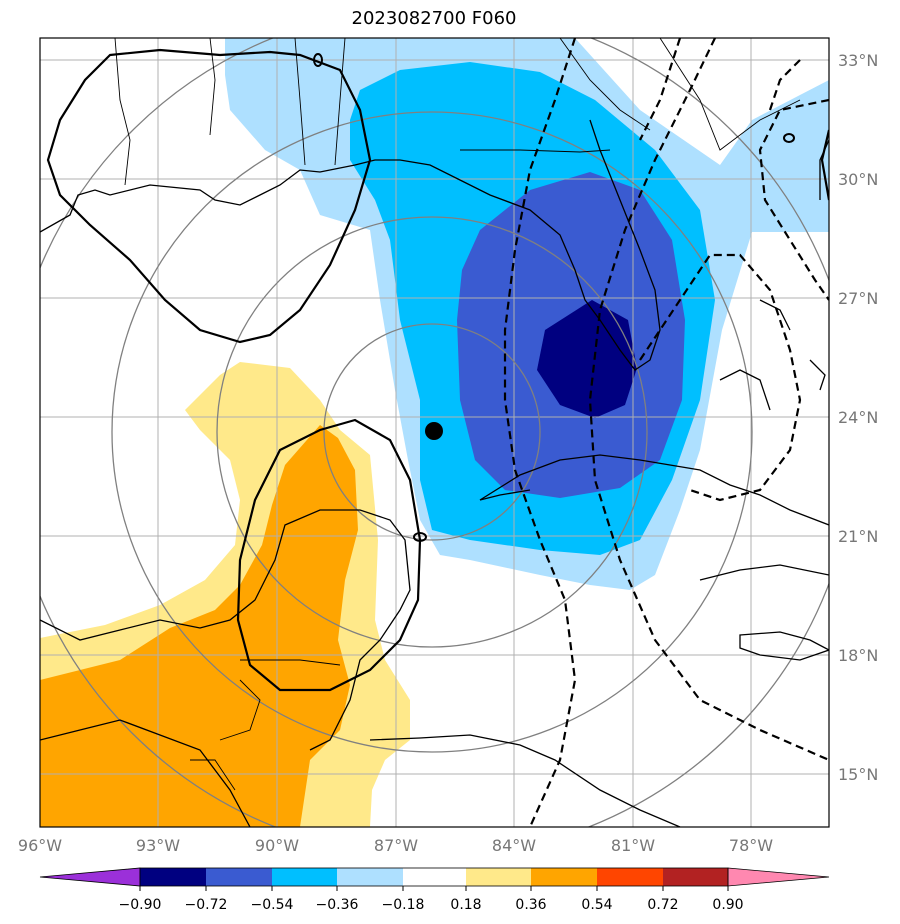 The image size is (900, 924). I want to click on lat-label: 24°N, so click(858, 417).